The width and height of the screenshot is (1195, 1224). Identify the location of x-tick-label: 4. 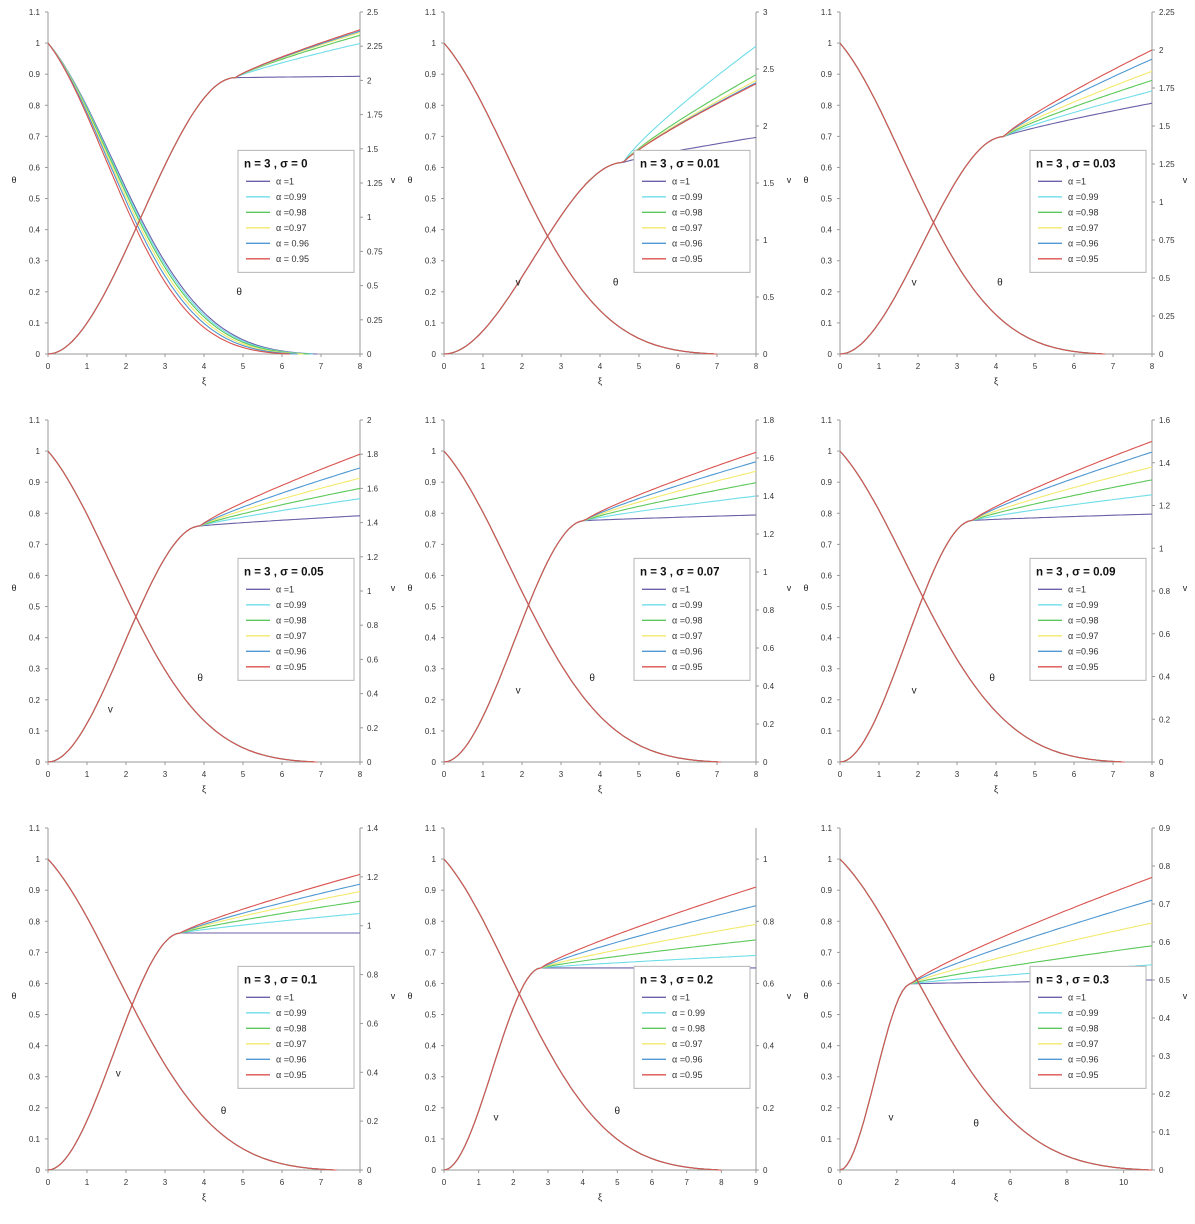
(996, 774).